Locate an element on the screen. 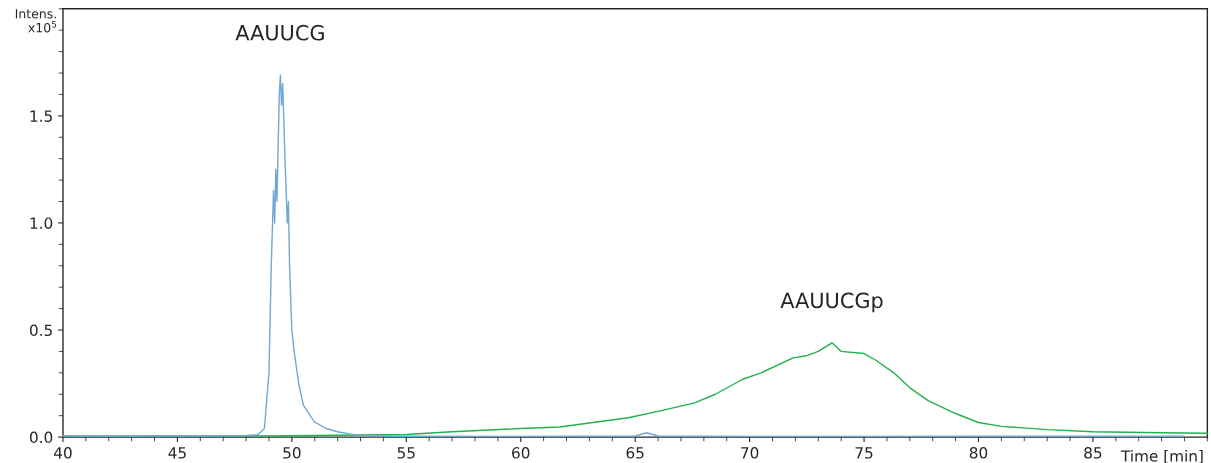  x-tick-label: 70 is located at coordinates (750, 453).